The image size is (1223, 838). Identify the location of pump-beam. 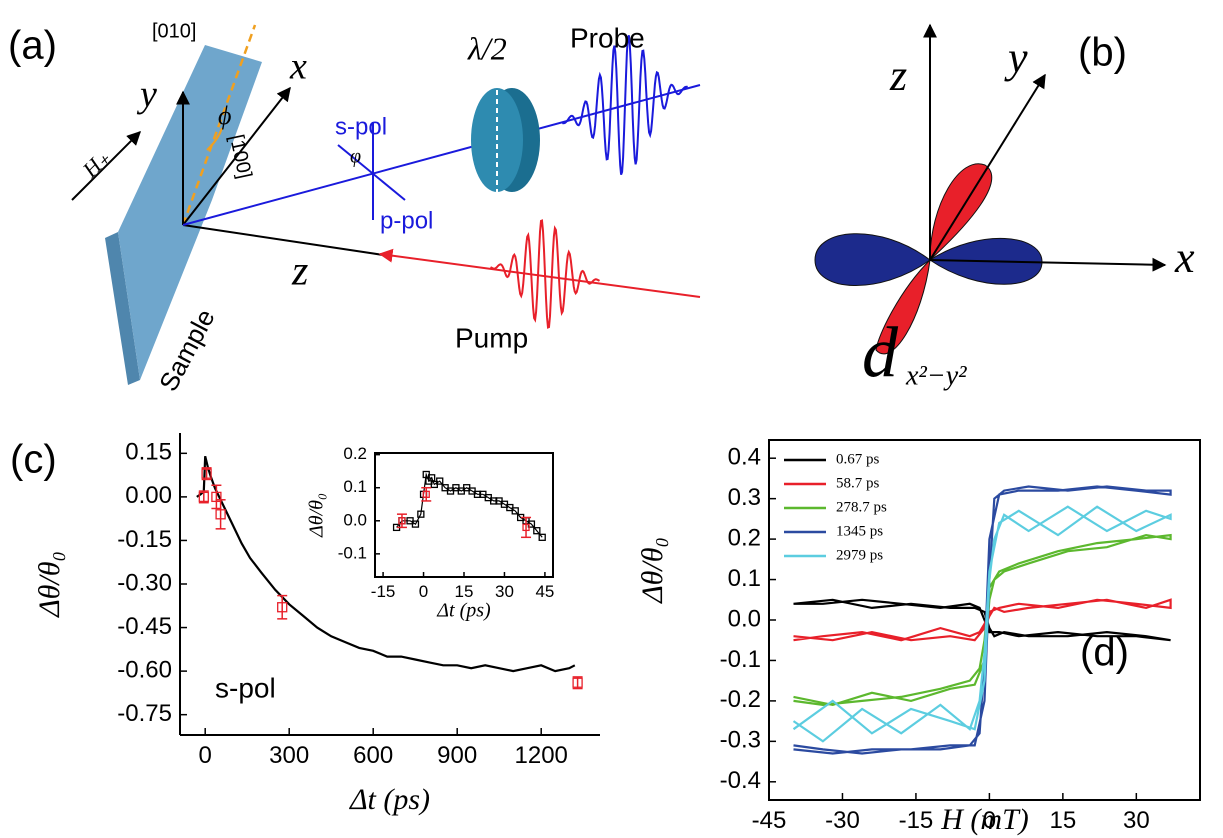
(539, 273).